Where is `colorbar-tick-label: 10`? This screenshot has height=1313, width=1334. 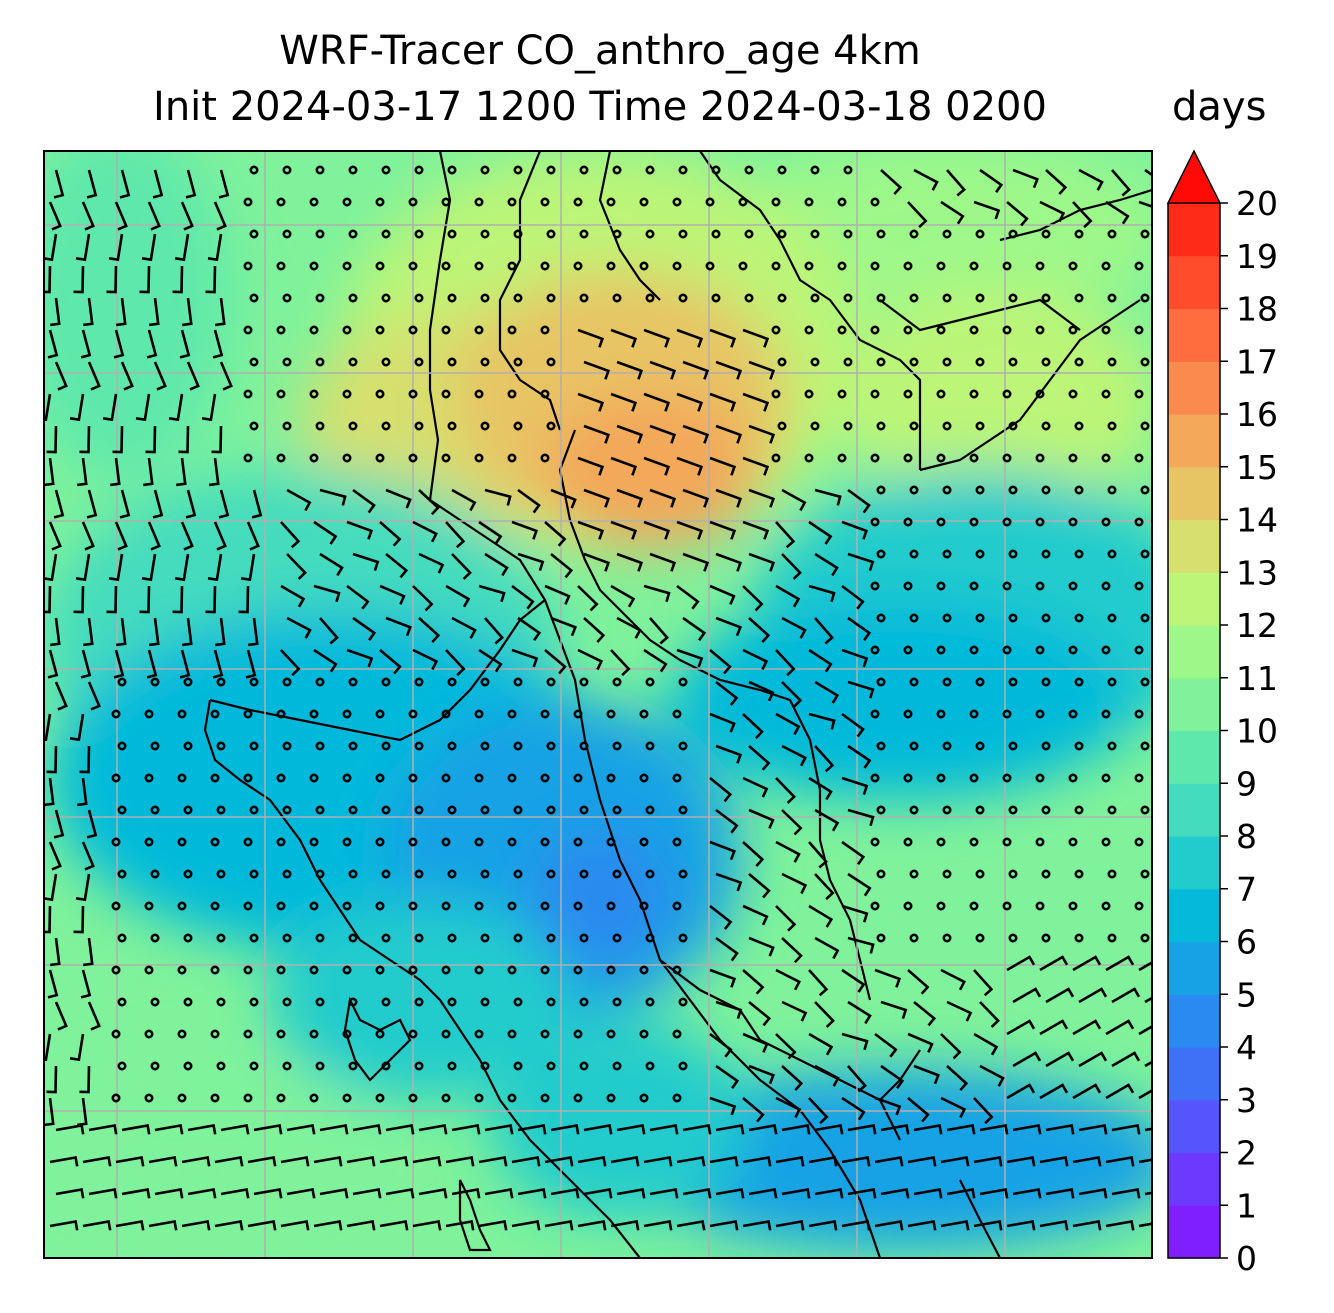
colorbar-tick-label: 10 is located at coordinates (1257, 731).